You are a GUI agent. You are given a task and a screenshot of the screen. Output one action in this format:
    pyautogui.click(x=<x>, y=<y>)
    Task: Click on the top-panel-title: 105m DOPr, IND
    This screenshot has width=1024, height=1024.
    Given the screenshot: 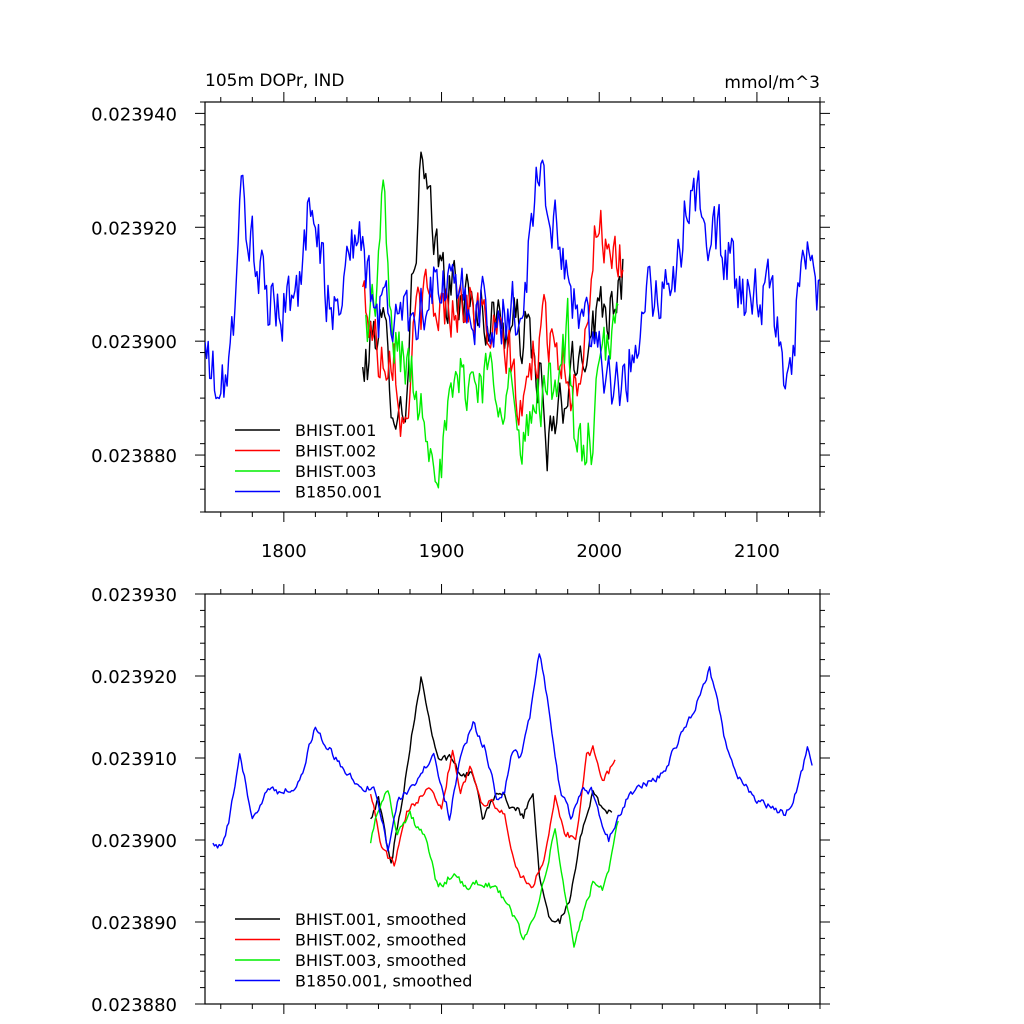 What is the action you would take?
    pyautogui.click(x=274, y=81)
    